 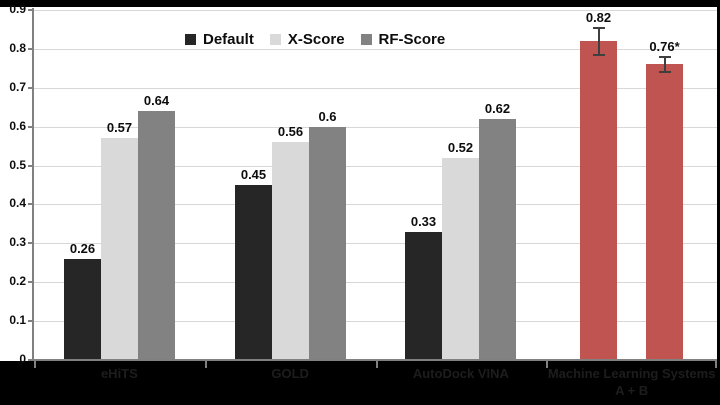 What do you see at coordinates (327, 116) in the screenshot?
I see `bar-value-label: 0.6` at bounding box center [327, 116].